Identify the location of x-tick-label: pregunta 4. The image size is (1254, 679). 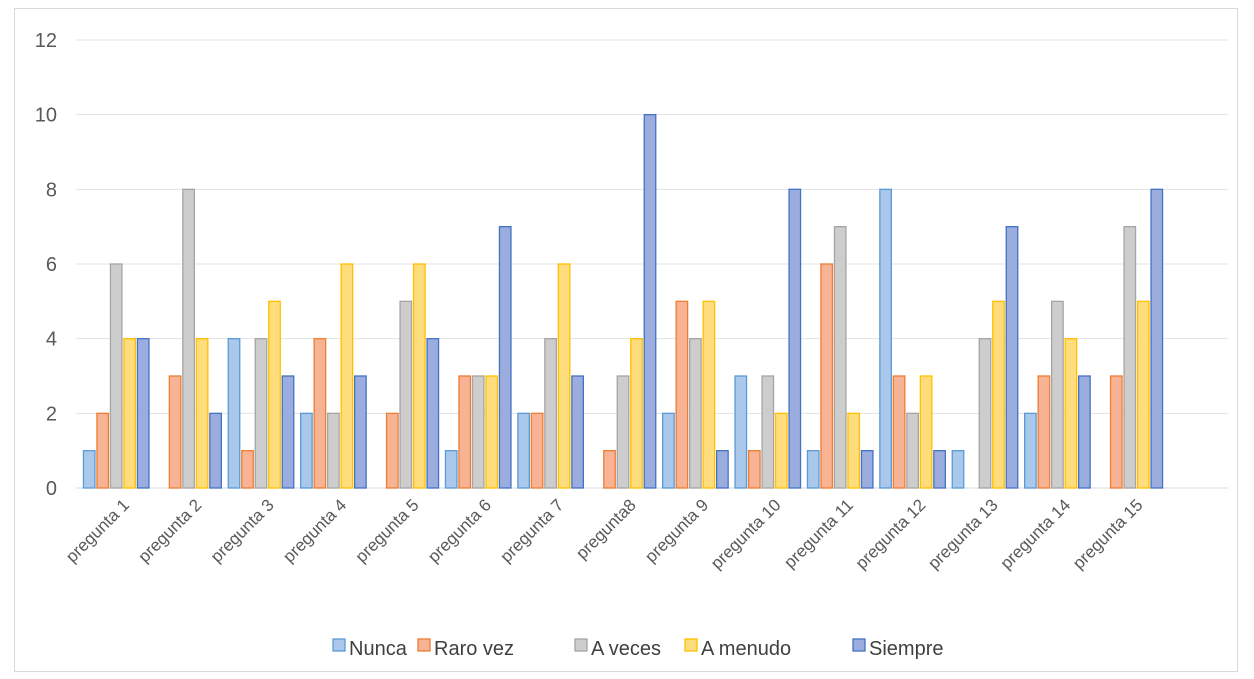
(314, 530).